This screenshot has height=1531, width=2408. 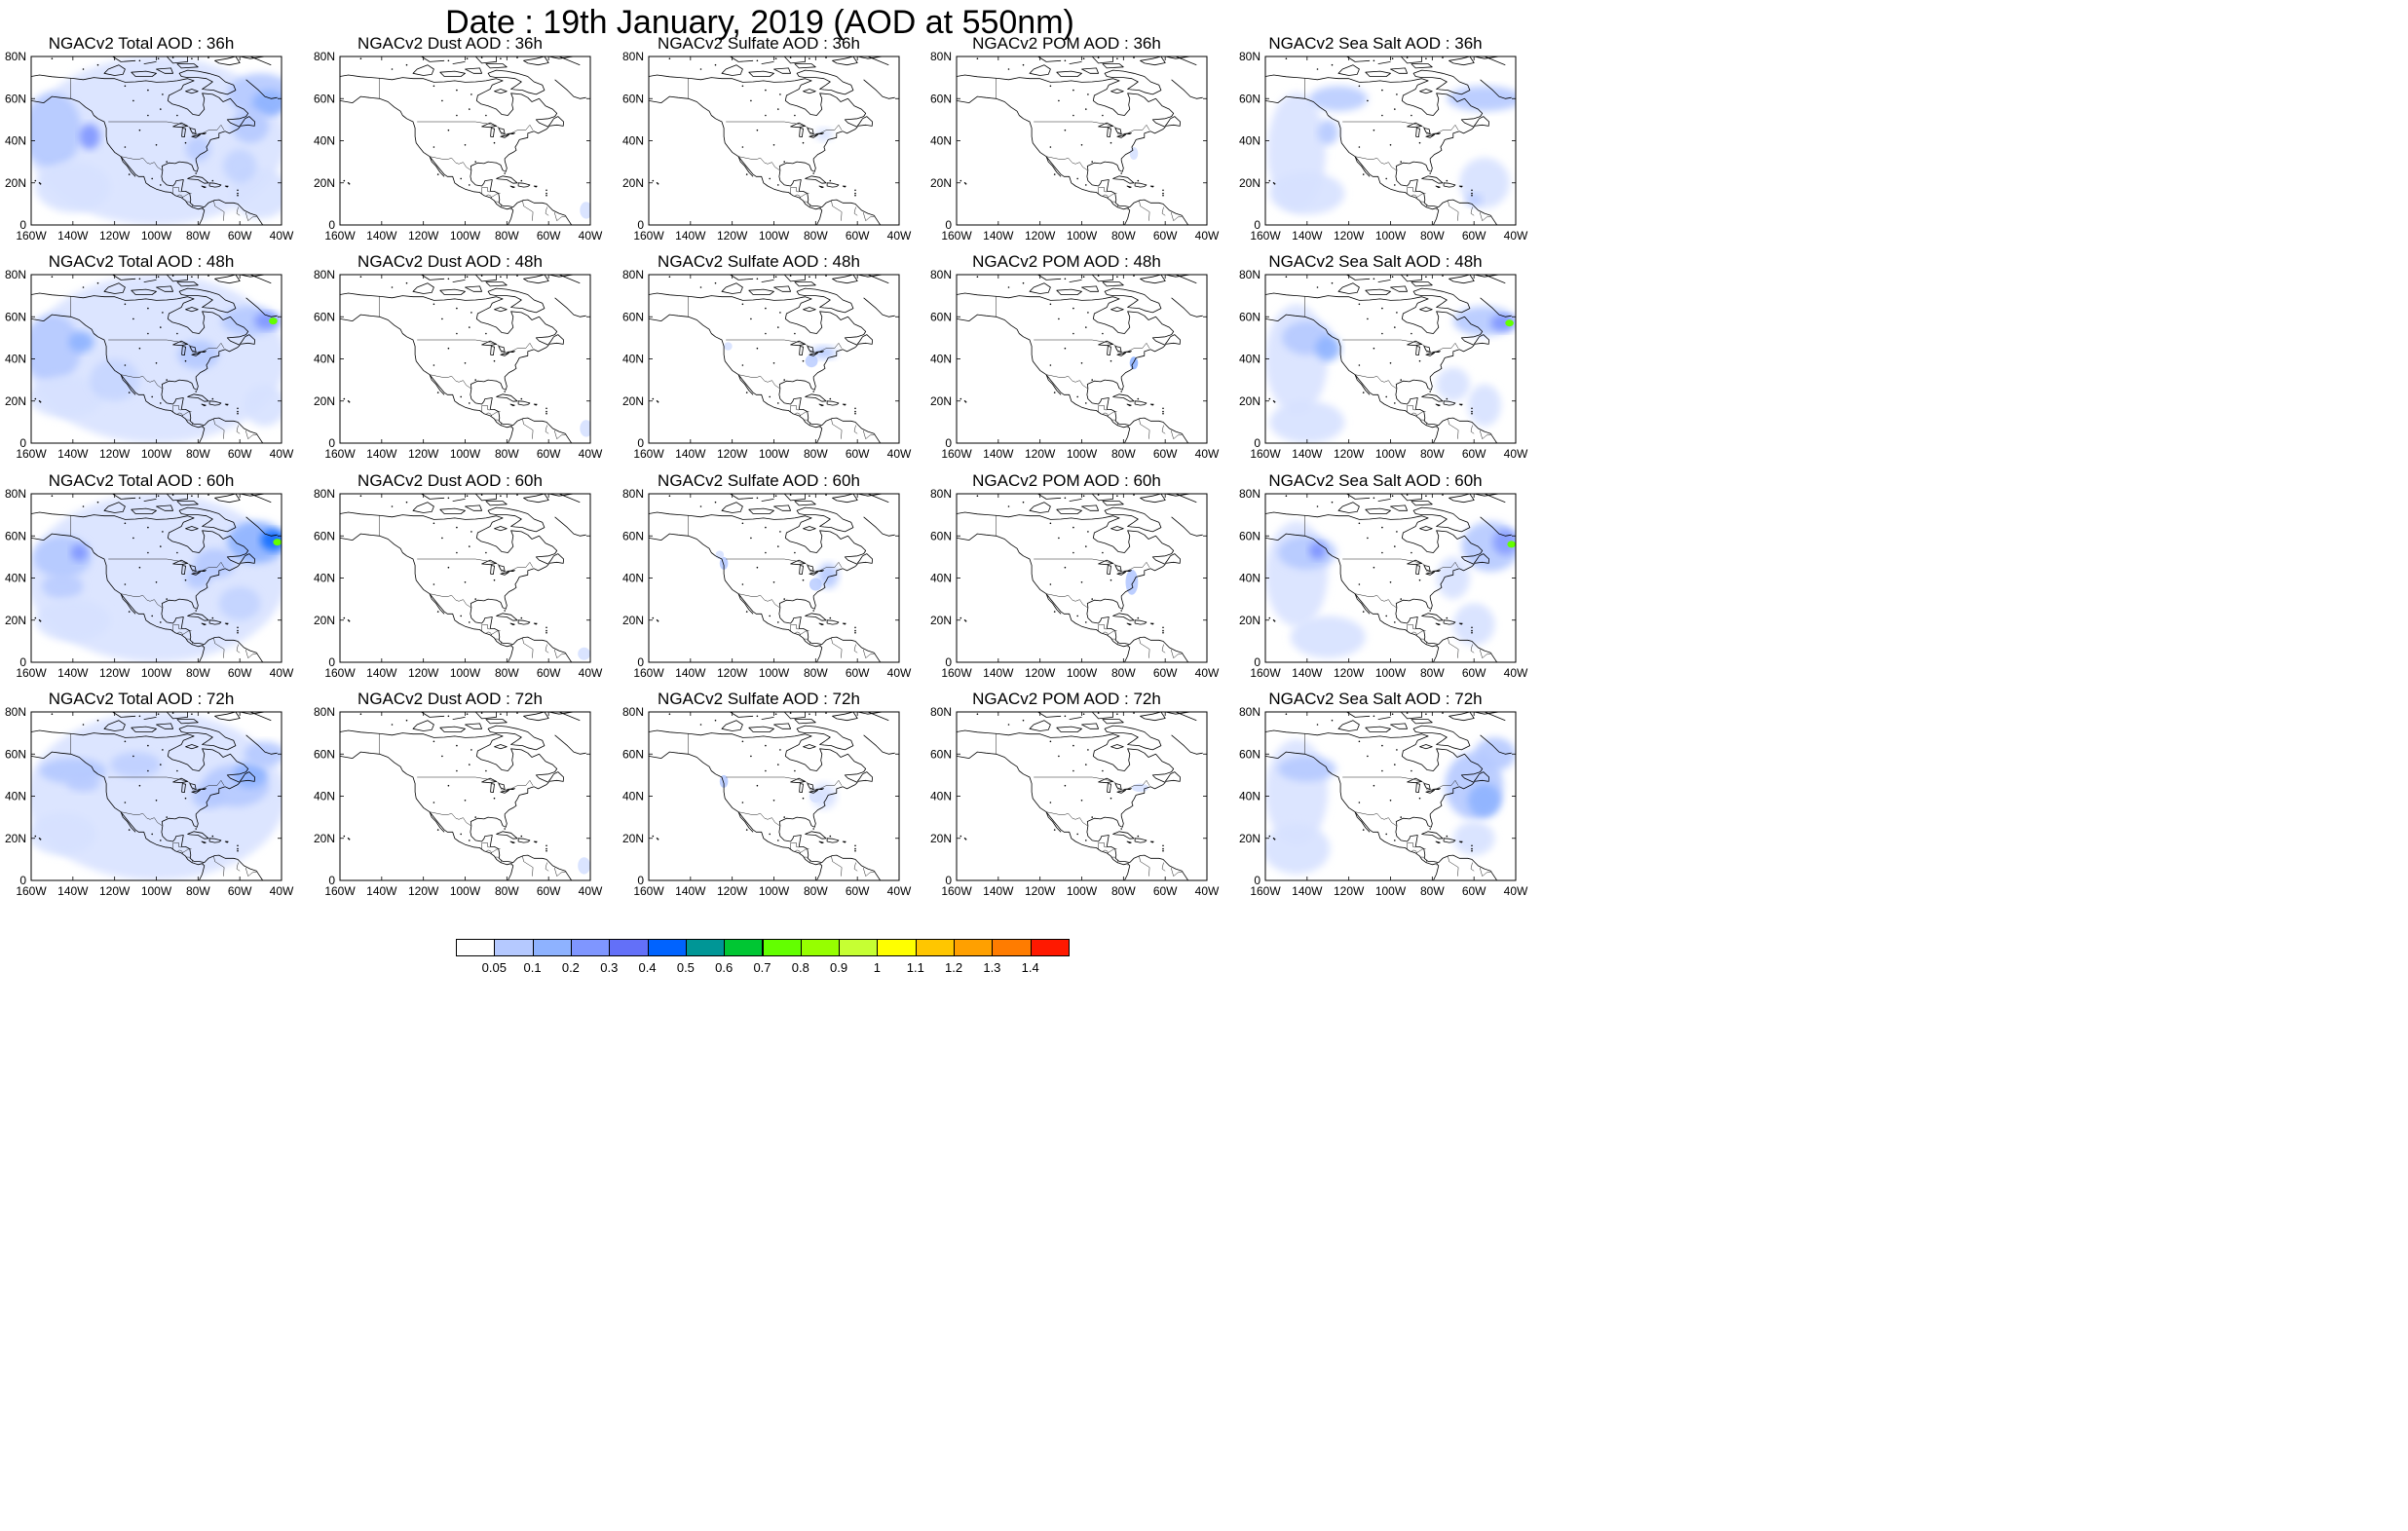 What do you see at coordinates (609, 967) in the screenshot?
I see `colorbar-label: 0.3` at bounding box center [609, 967].